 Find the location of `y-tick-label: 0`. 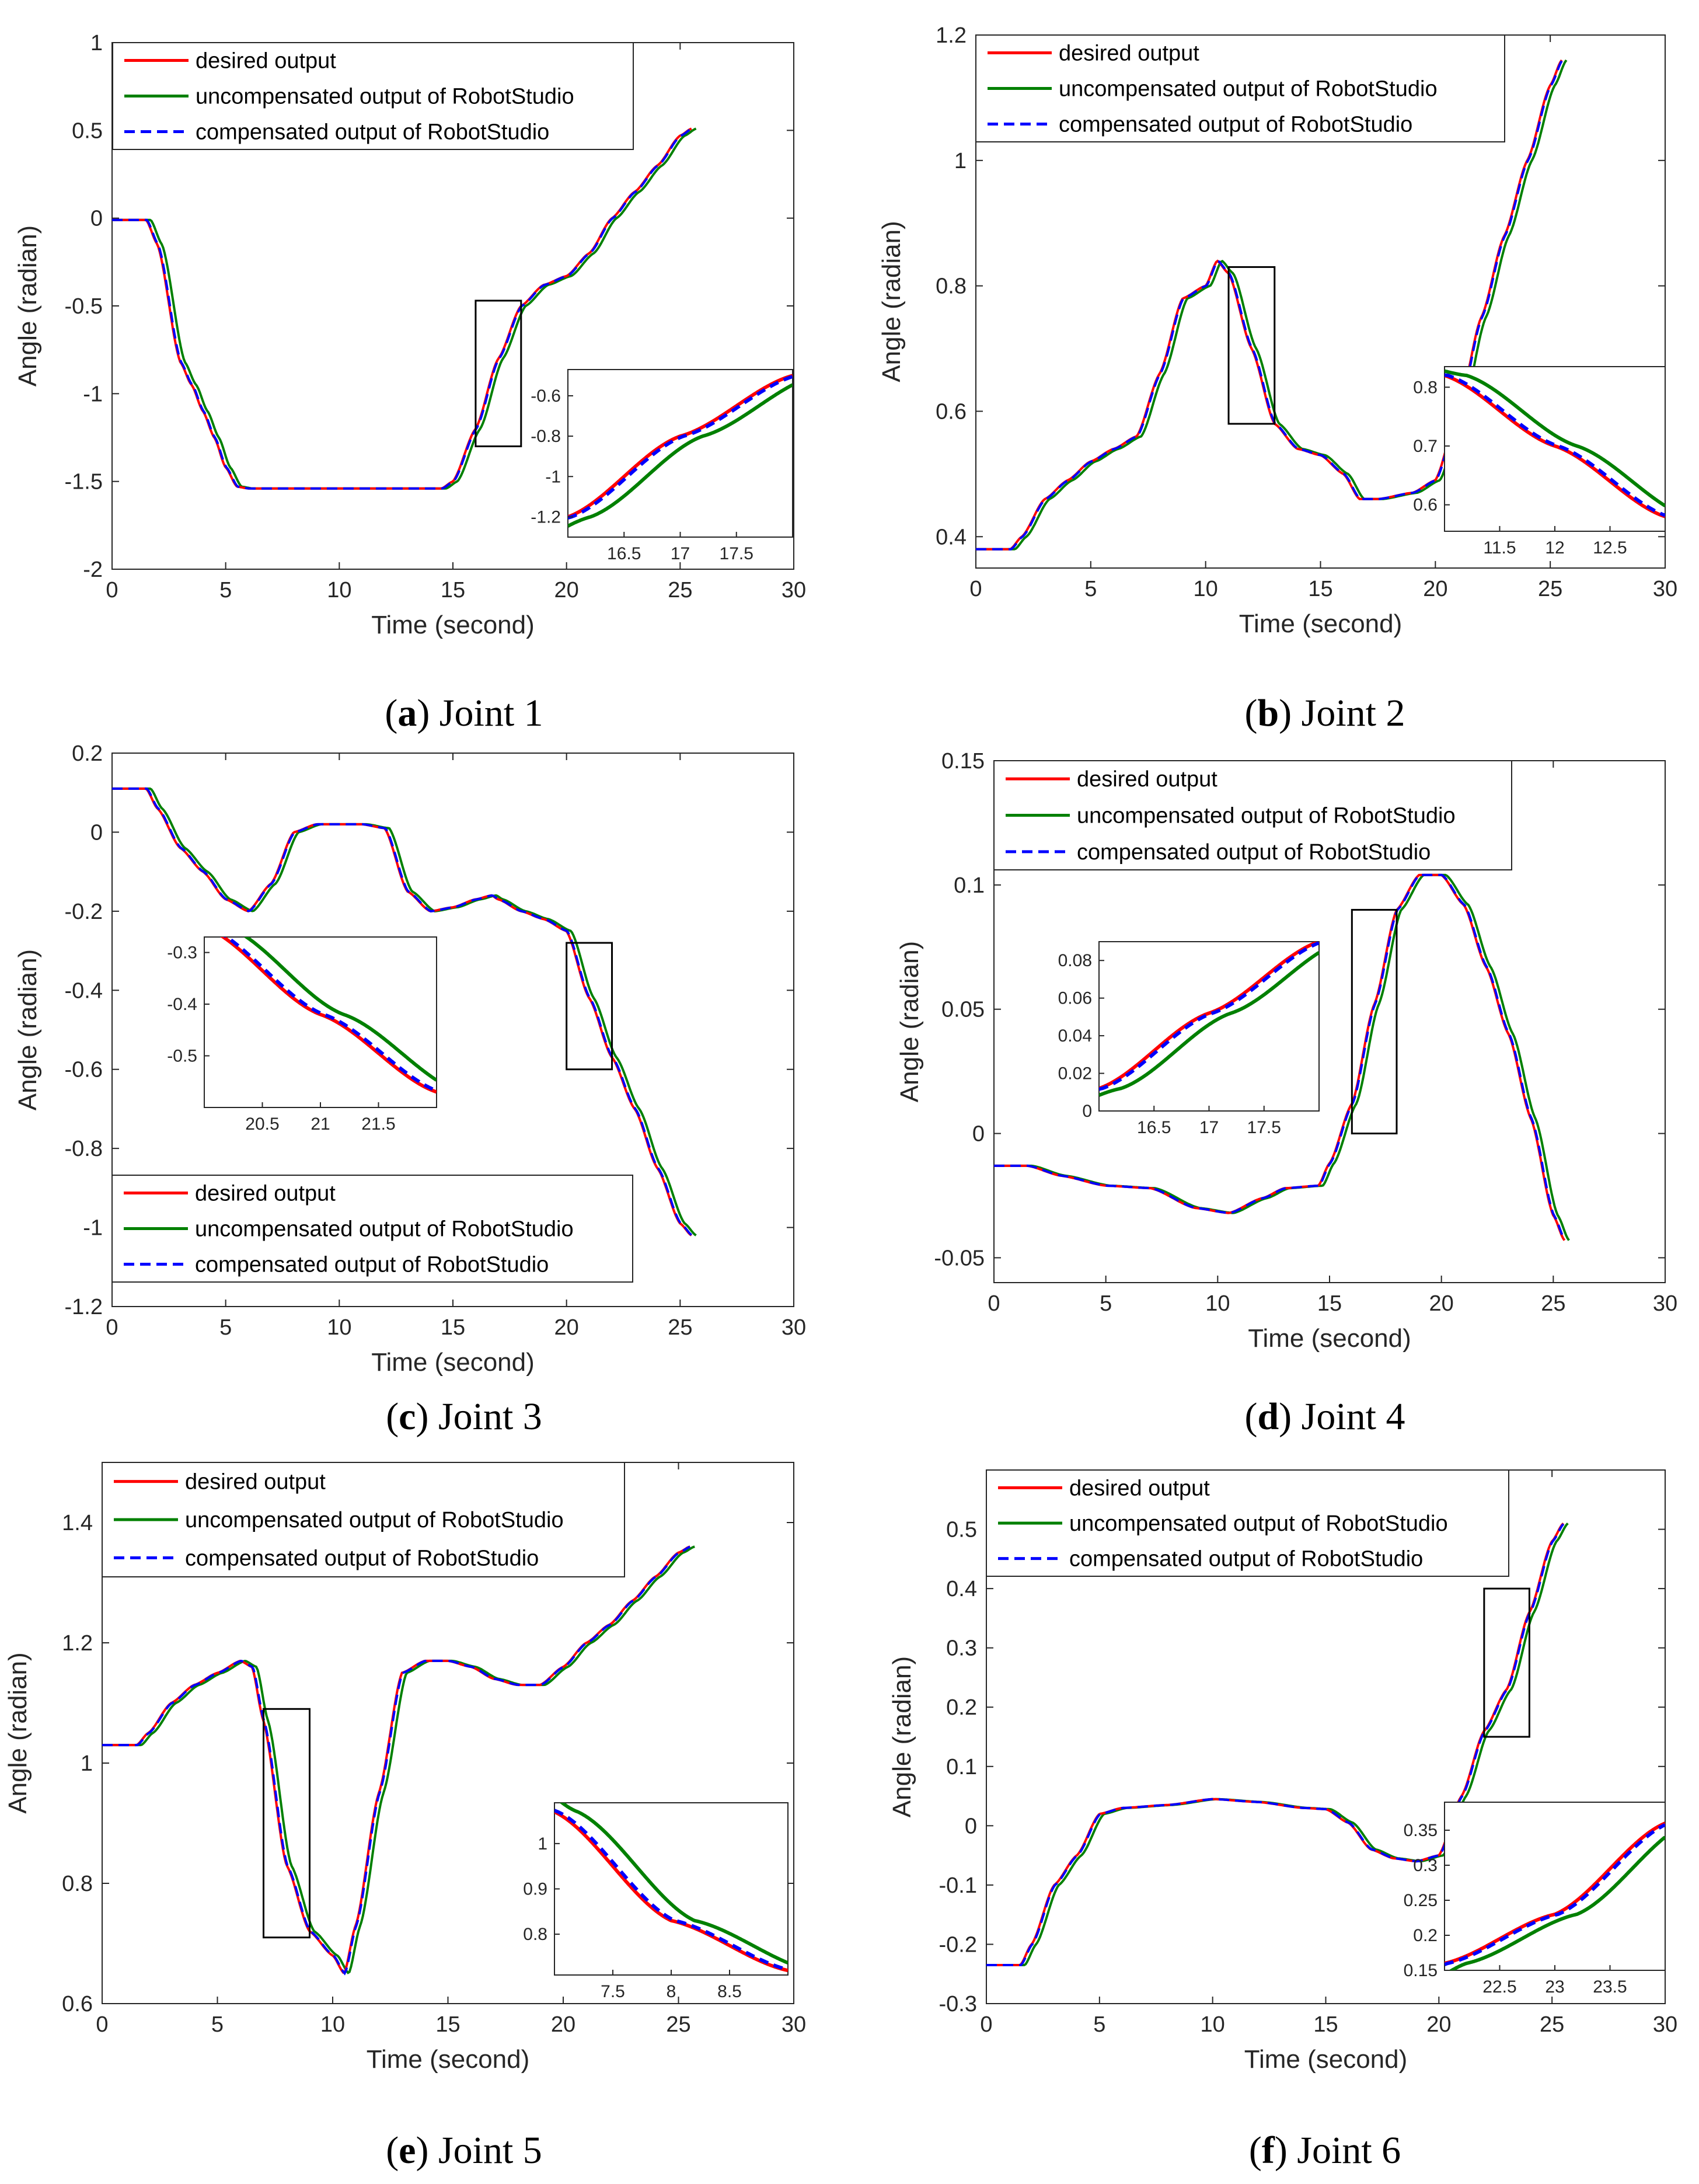

y-tick-label: 0 is located at coordinates (96, 219).